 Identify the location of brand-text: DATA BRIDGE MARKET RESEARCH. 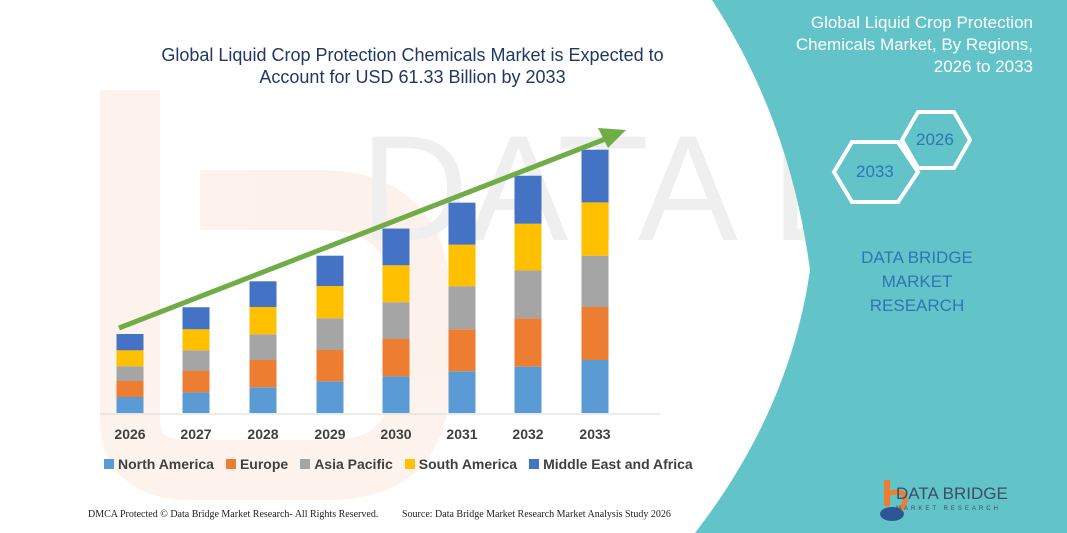
(917, 282).